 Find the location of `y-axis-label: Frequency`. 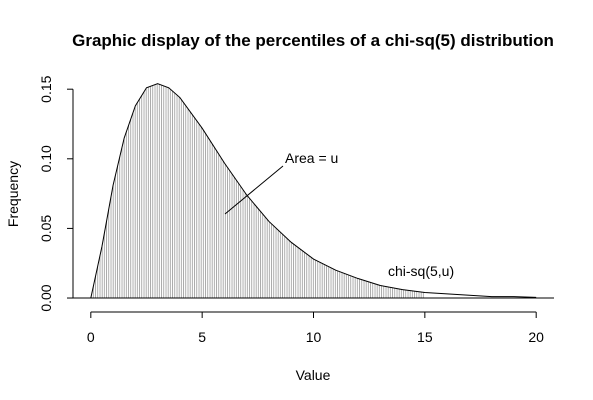

y-axis-label: Frequency is located at coordinates (13, 194).